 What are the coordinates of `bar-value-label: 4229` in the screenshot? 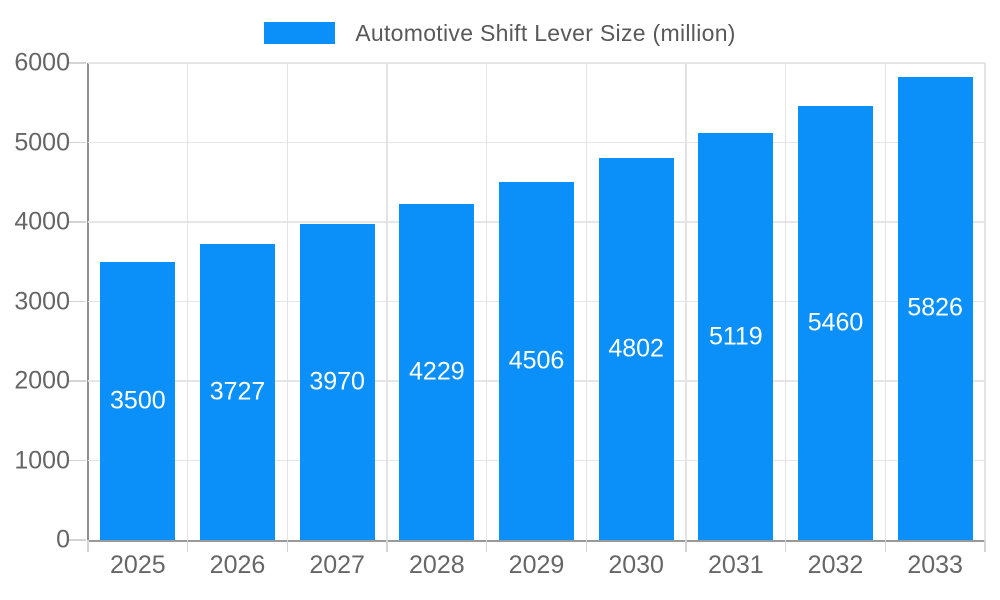 It's located at (437, 371).